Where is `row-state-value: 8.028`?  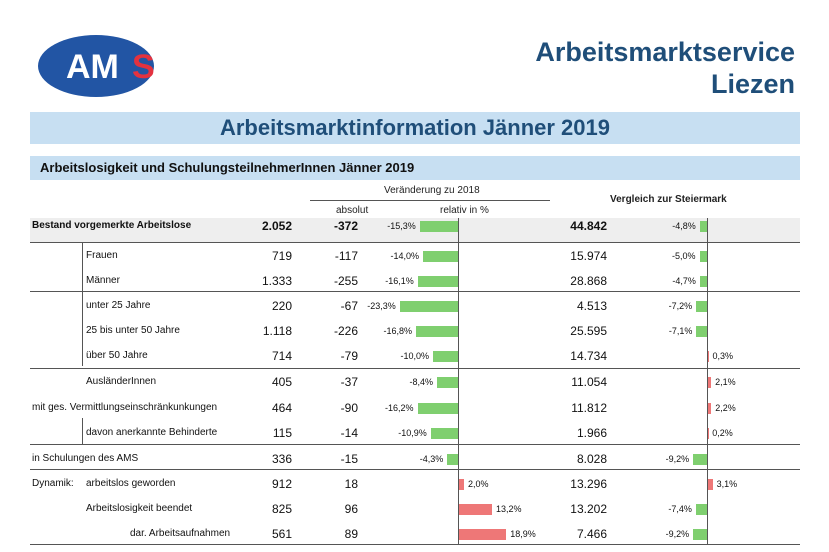 row-state-value: 8.028 is located at coordinates (591, 459).